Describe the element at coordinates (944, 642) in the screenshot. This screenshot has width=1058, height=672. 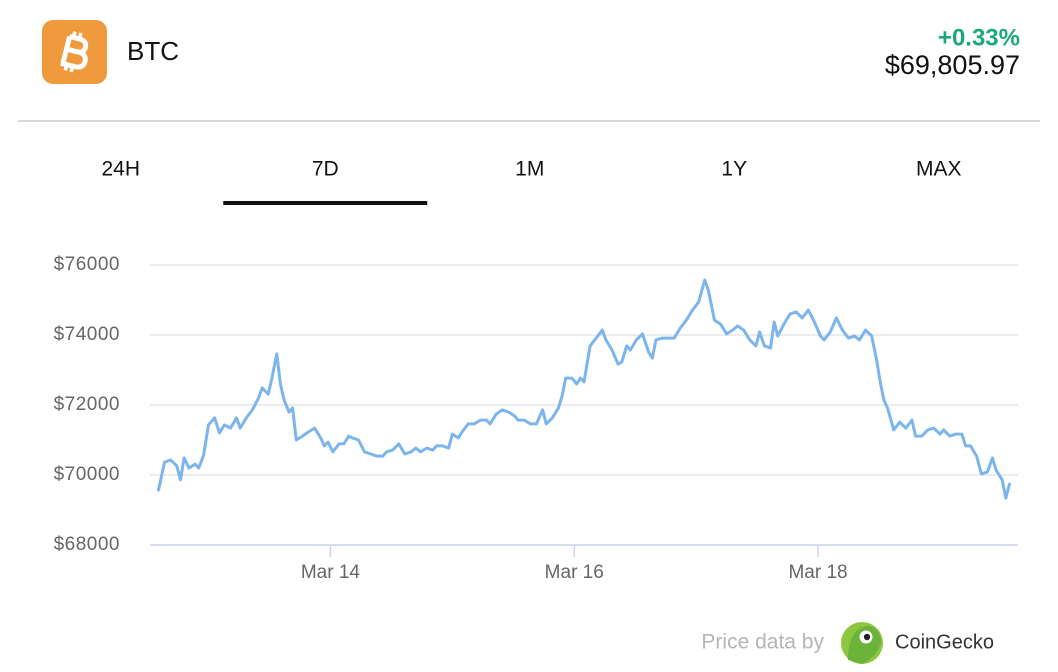
I see `source: CoinGecko` at that location.